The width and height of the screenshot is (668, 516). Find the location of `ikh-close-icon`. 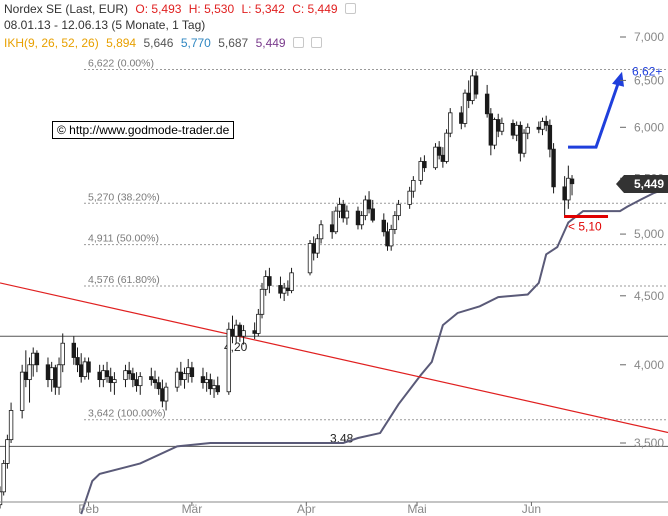

ikh-close-icon is located at coordinates (316, 42).